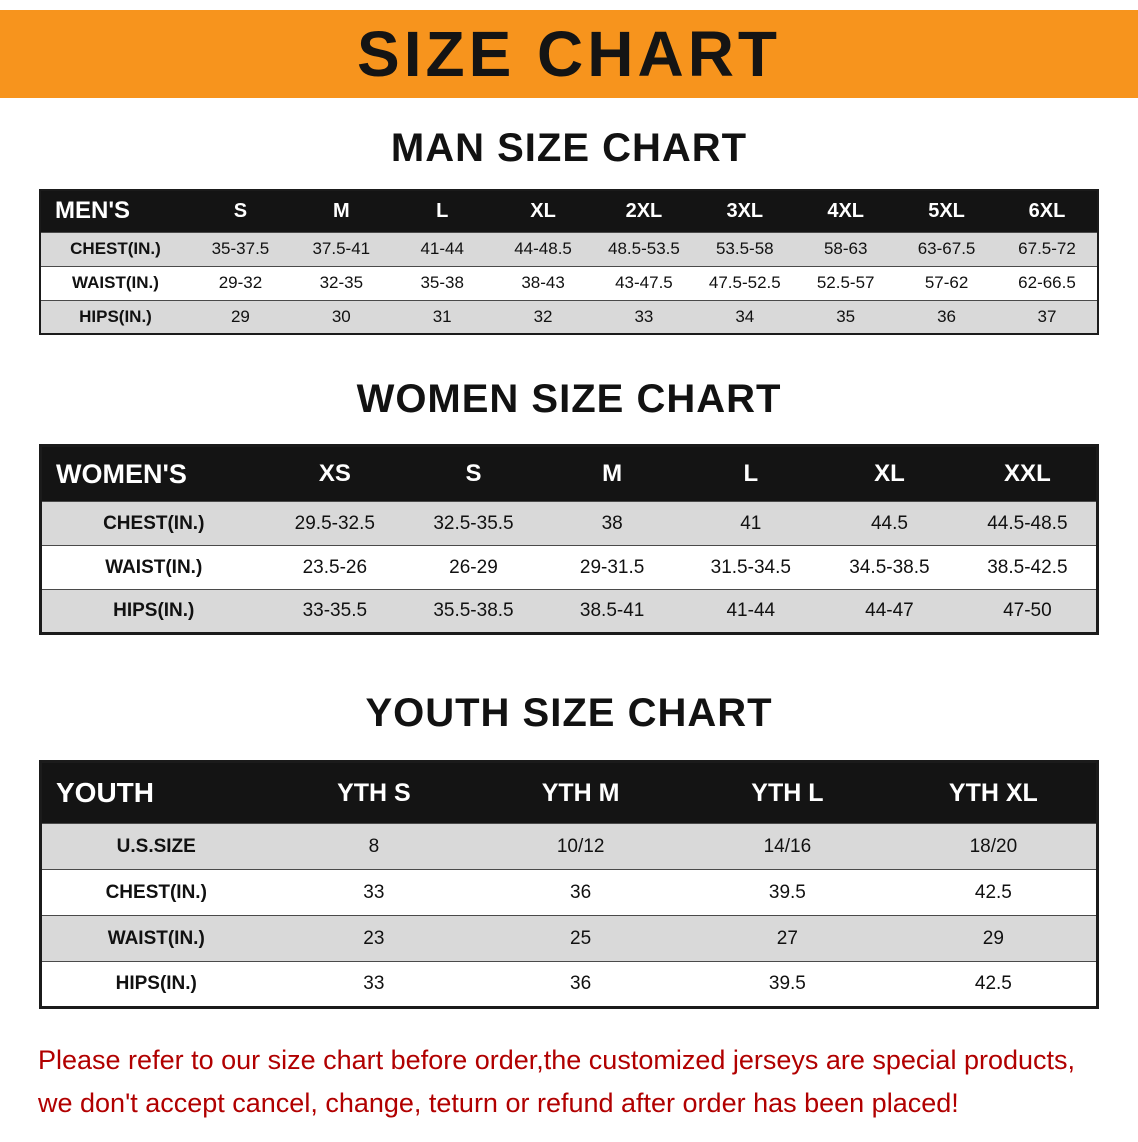 This screenshot has width=1138, height=1142. What do you see at coordinates (543, 316) in the screenshot?
I see `size-value-cell: 32` at bounding box center [543, 316].